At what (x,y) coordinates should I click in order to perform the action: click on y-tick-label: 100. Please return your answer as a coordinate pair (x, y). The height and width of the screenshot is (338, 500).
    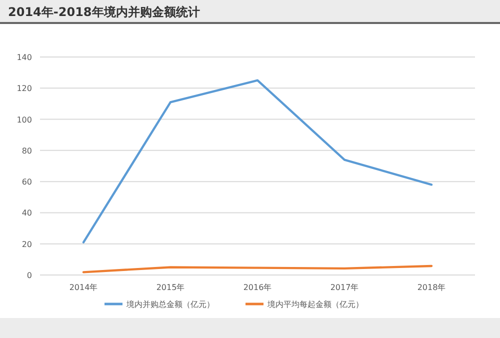
    Looking at the image, I should click on (24, 119).